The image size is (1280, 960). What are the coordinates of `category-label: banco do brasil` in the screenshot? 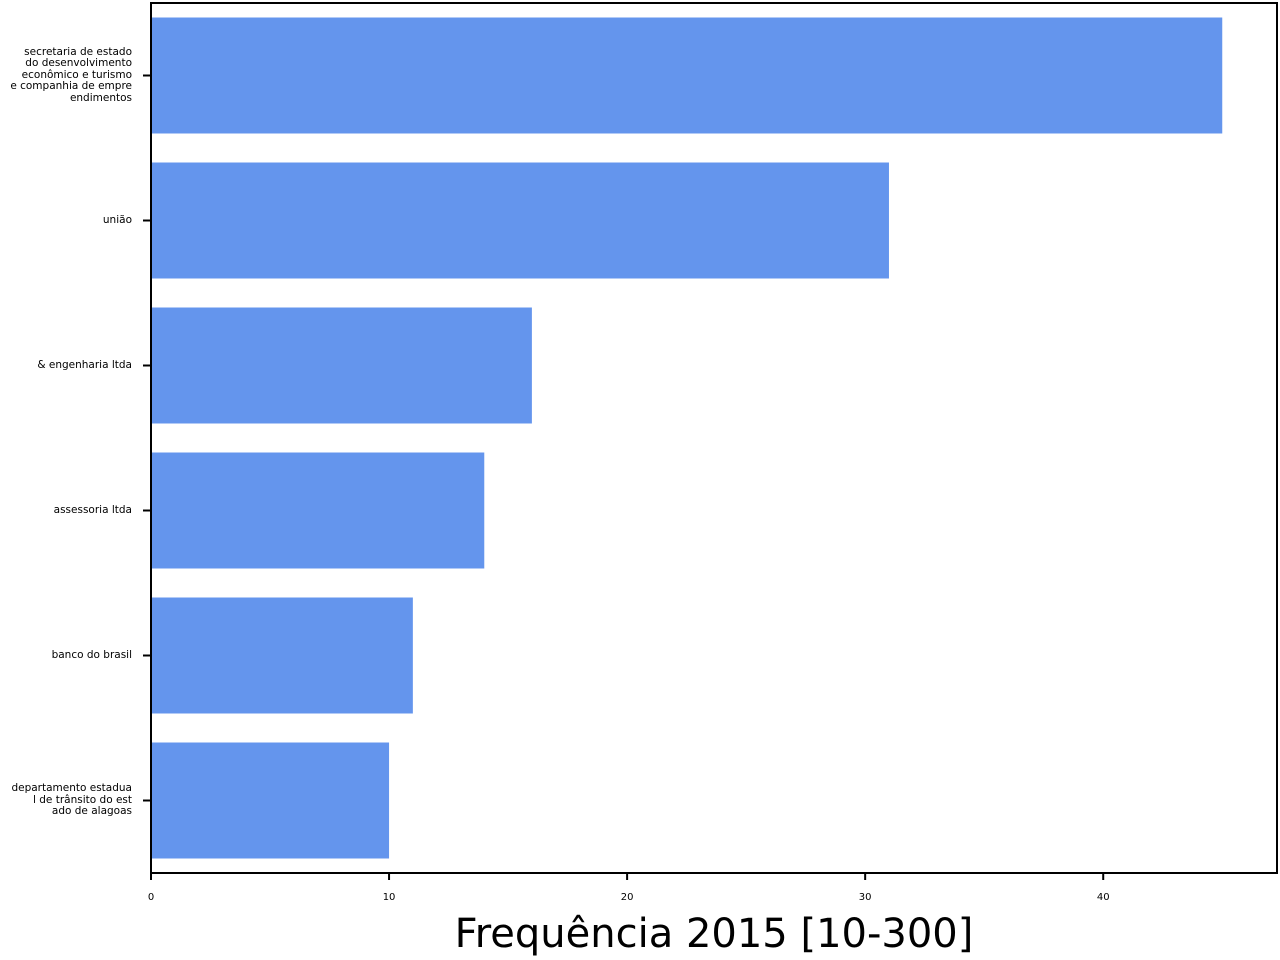 It's located at (91, 654).